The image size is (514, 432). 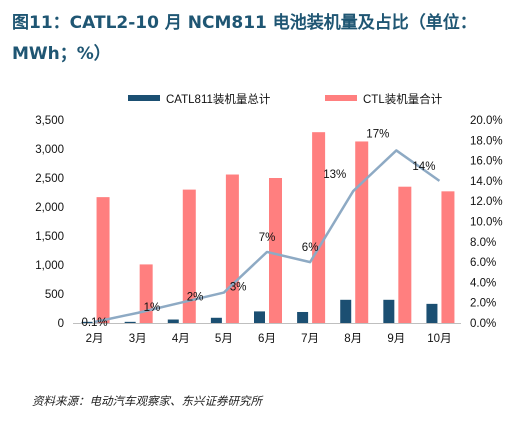 What do you see at coordinates (486, 202) in the screenshot?
I see `right-tick-label: 12.0%` at bounding box center [486, 202].